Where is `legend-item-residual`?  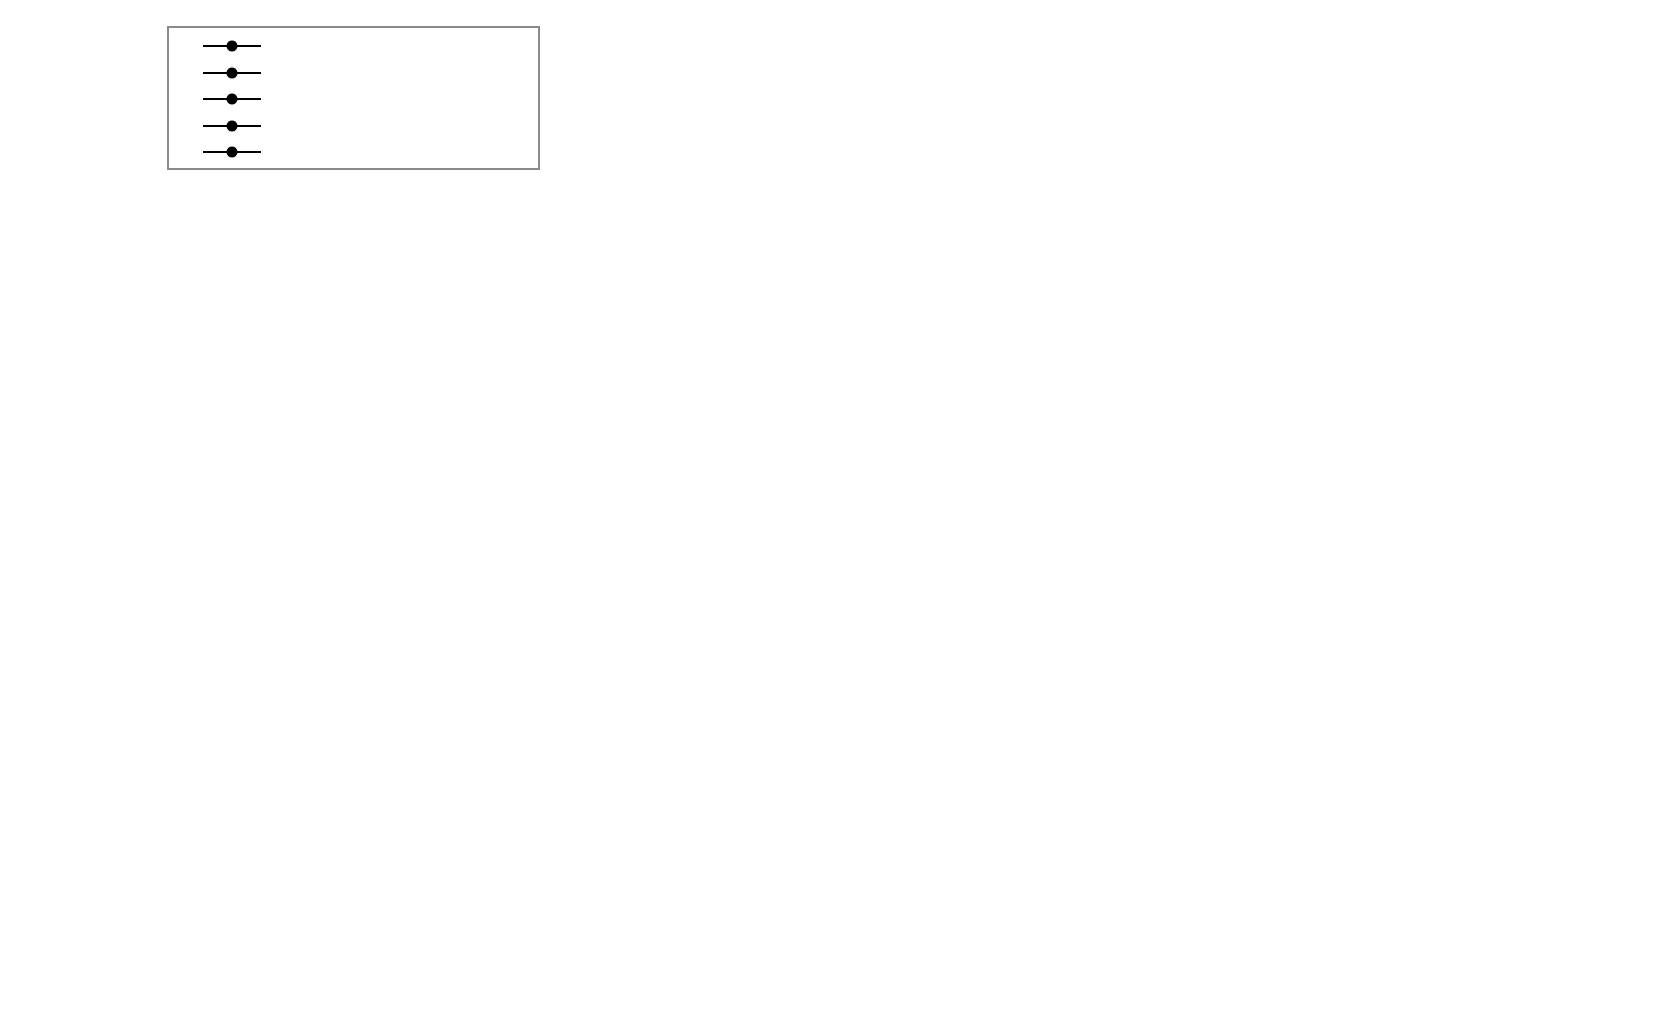
legend-item-residual is located at coordinates (353, 99).